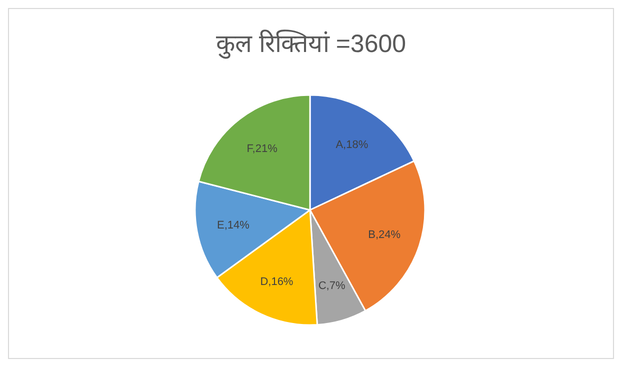  I want to click on data-label: ,7%, so click(336, 286).